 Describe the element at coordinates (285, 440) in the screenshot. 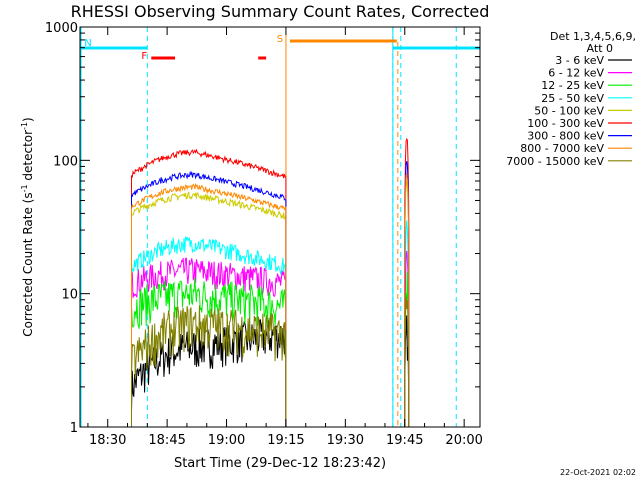

I see `x-tick-label-3: 19:15` at that location.